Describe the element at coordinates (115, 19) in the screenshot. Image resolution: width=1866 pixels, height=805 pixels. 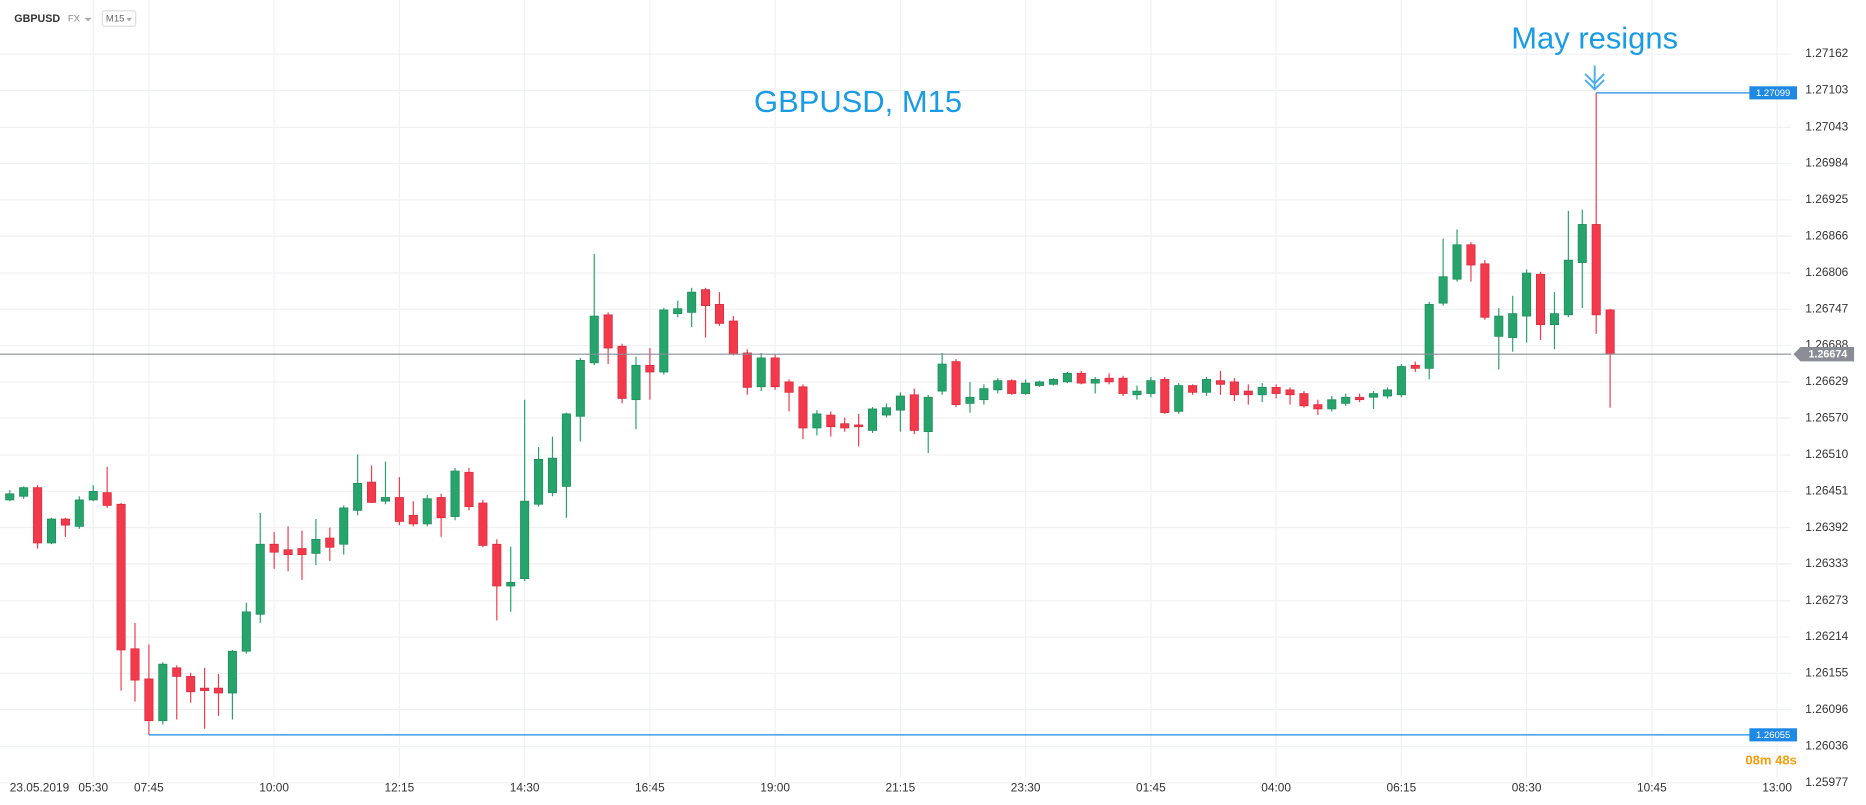
I see `interval: M15` at that location.